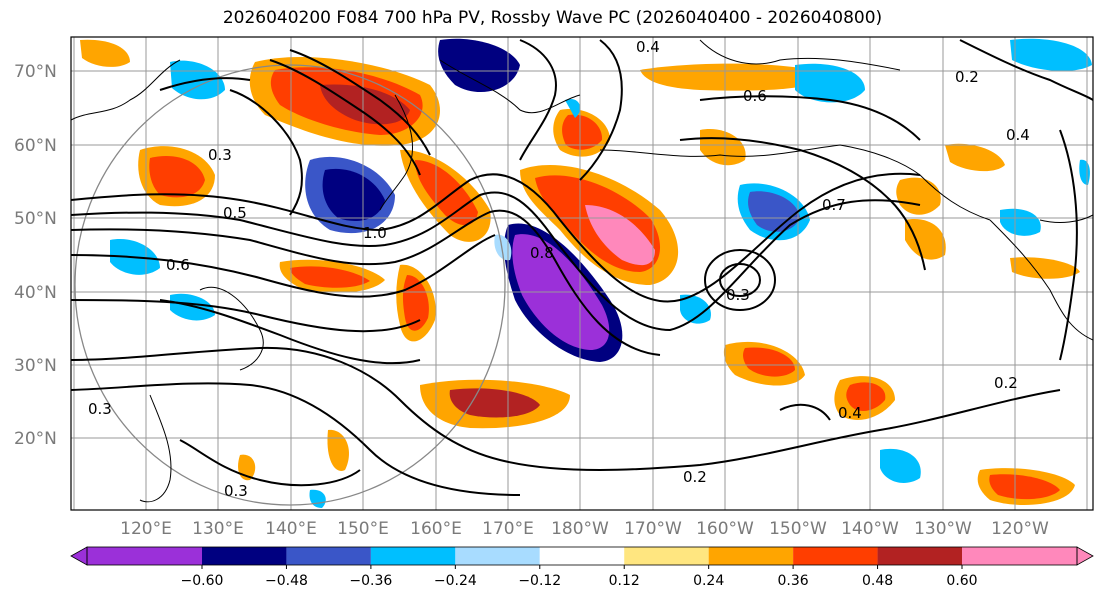  Describe the element at coordinates (35, 366) in the screenshot. I see `lat-label: 30°N` at that location.